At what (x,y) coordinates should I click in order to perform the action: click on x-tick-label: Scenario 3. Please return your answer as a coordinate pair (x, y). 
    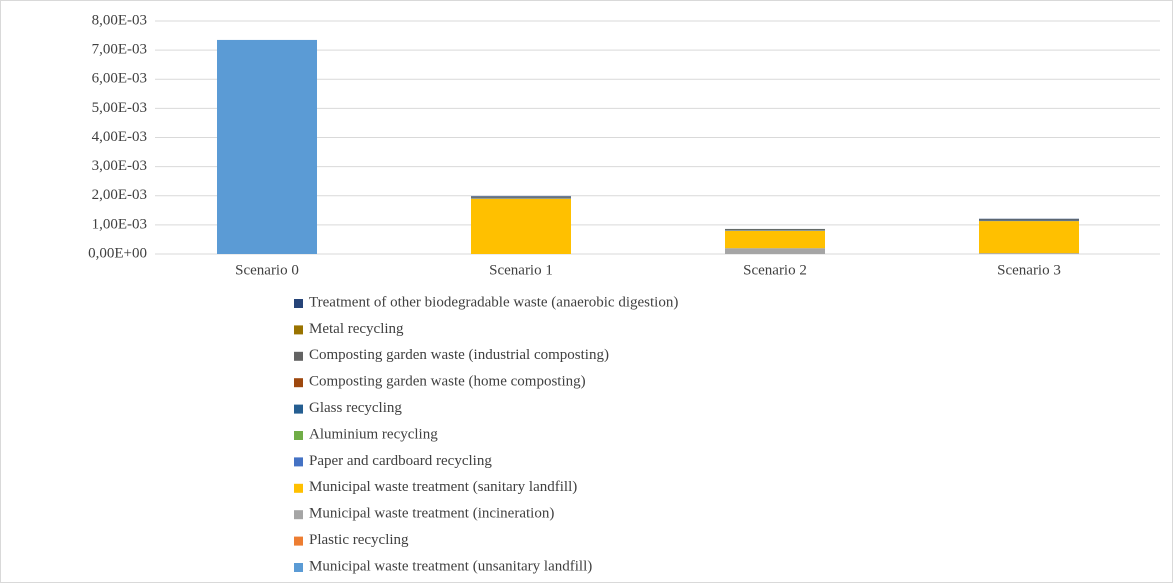
    Looking at the image, I should click on (1029, 270).